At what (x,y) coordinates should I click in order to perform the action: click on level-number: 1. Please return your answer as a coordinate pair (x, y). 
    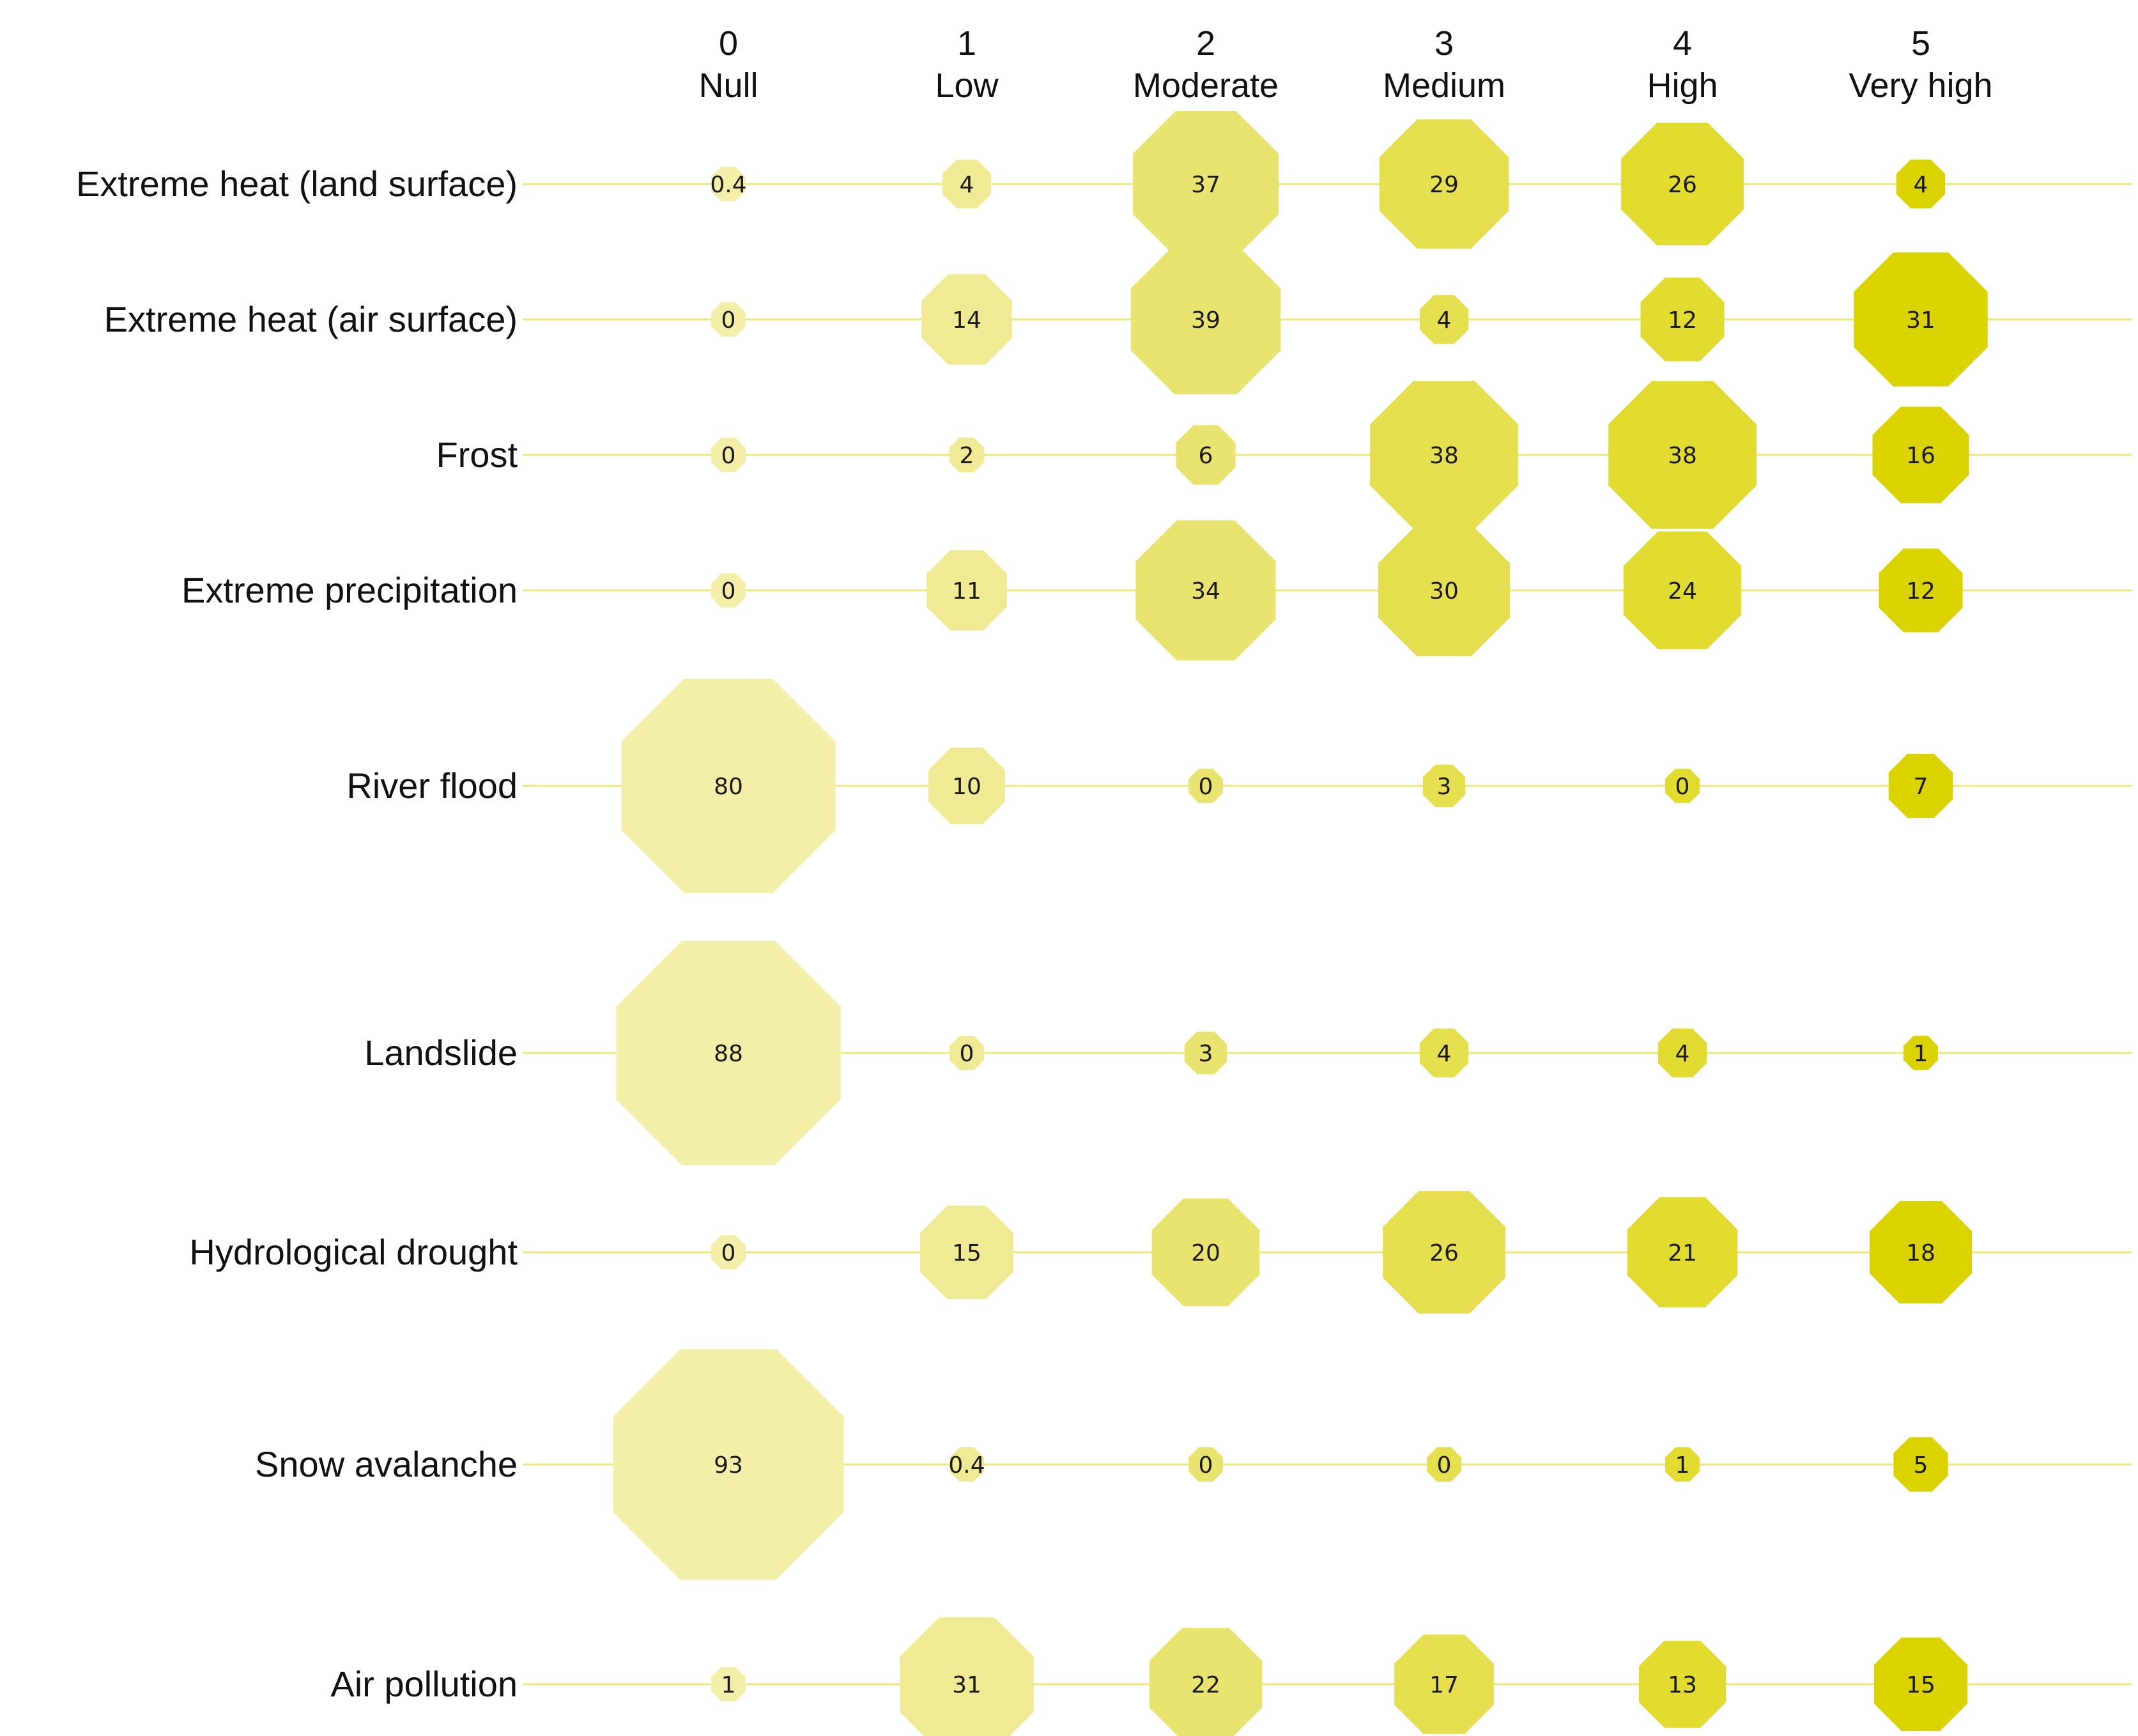
    Looking at the image, I should click on (966, 44).